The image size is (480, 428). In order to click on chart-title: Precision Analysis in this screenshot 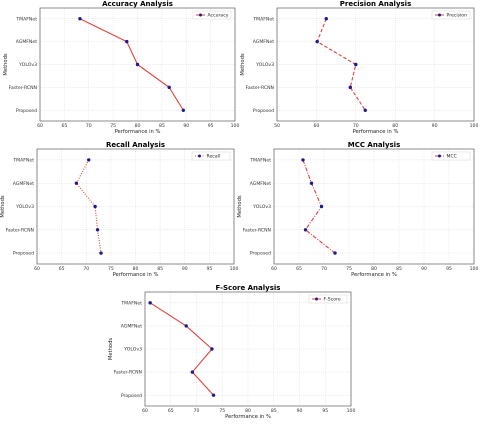, I will do `click(376, 4)`.